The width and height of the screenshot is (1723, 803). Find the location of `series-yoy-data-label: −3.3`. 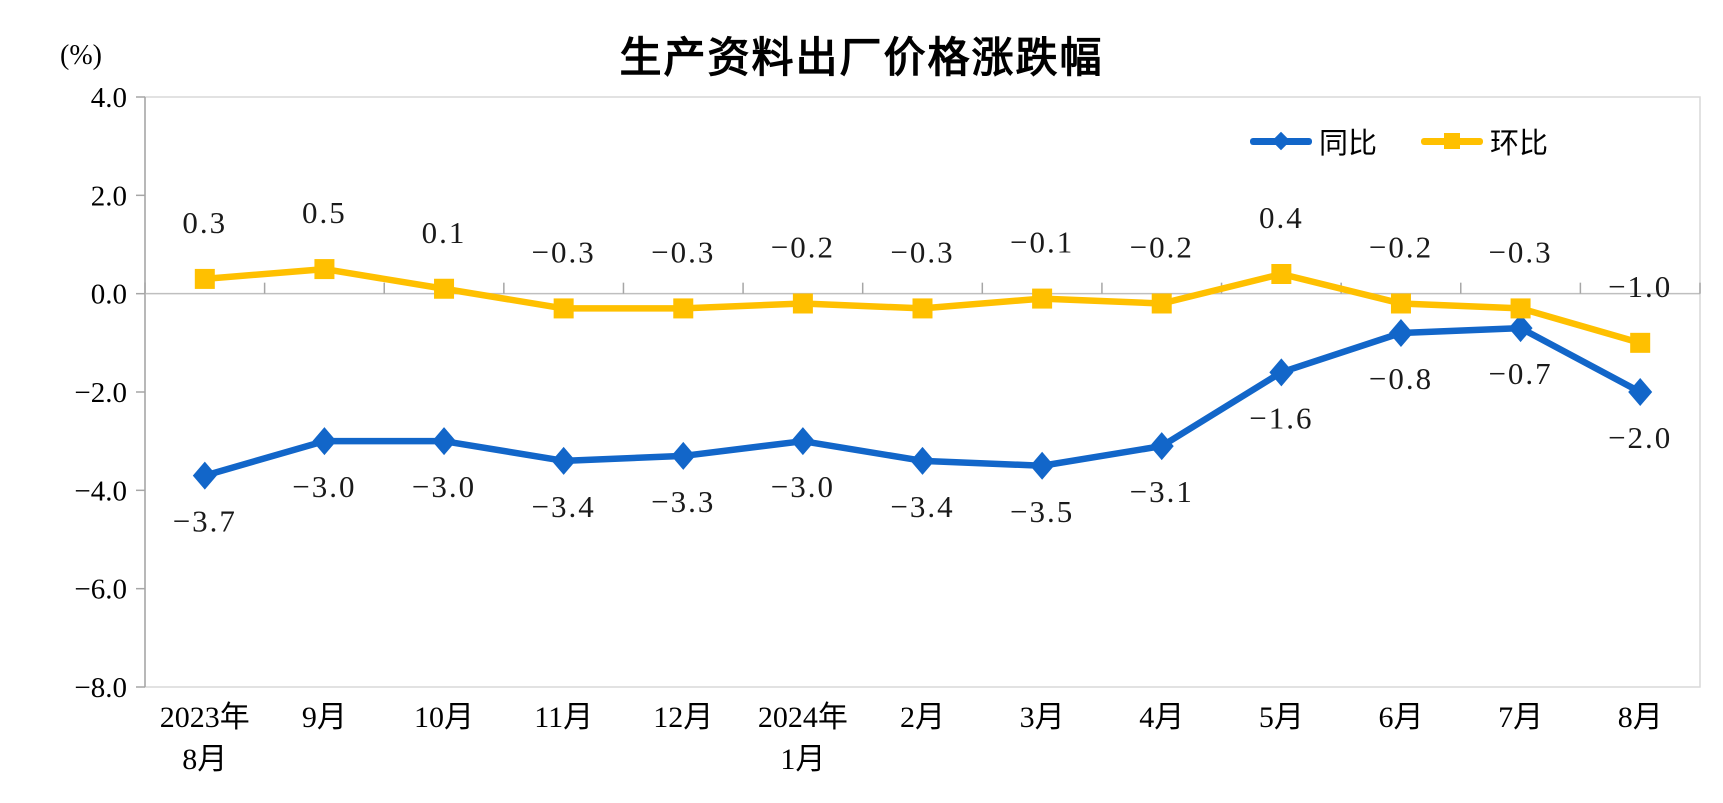

series-yoy-data-label: −3.3 is located at coordinates (683, 501).